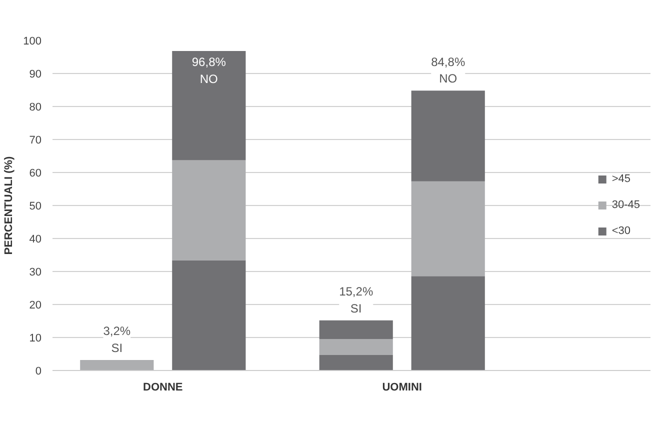 This screenshot has height=421, width=668. Describe the element at coordinates (35, 174) in the screenshot. I see `y-tick-label: 60` at that location.